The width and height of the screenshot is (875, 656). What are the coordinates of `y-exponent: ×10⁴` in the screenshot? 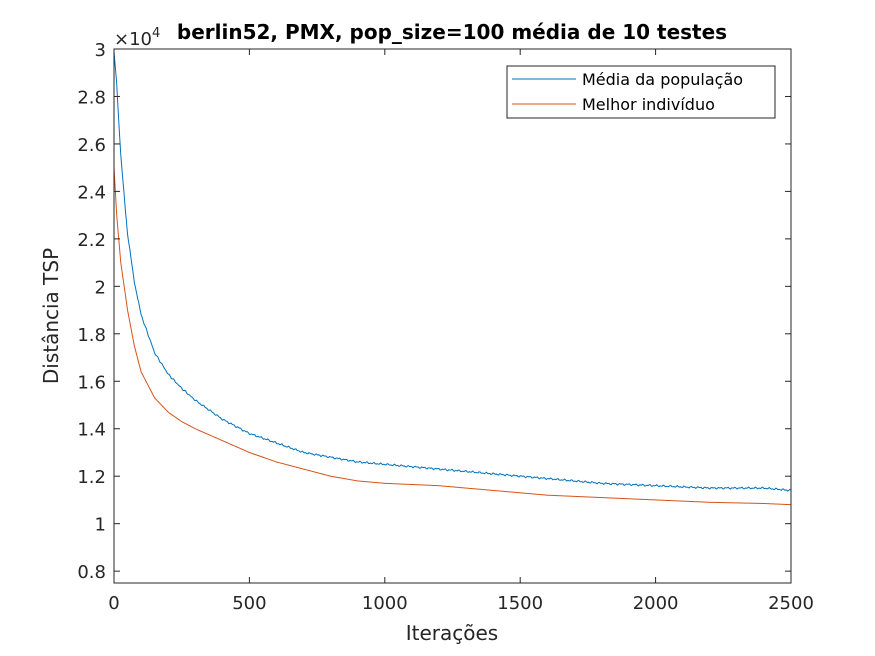 It's located at (137, 38).